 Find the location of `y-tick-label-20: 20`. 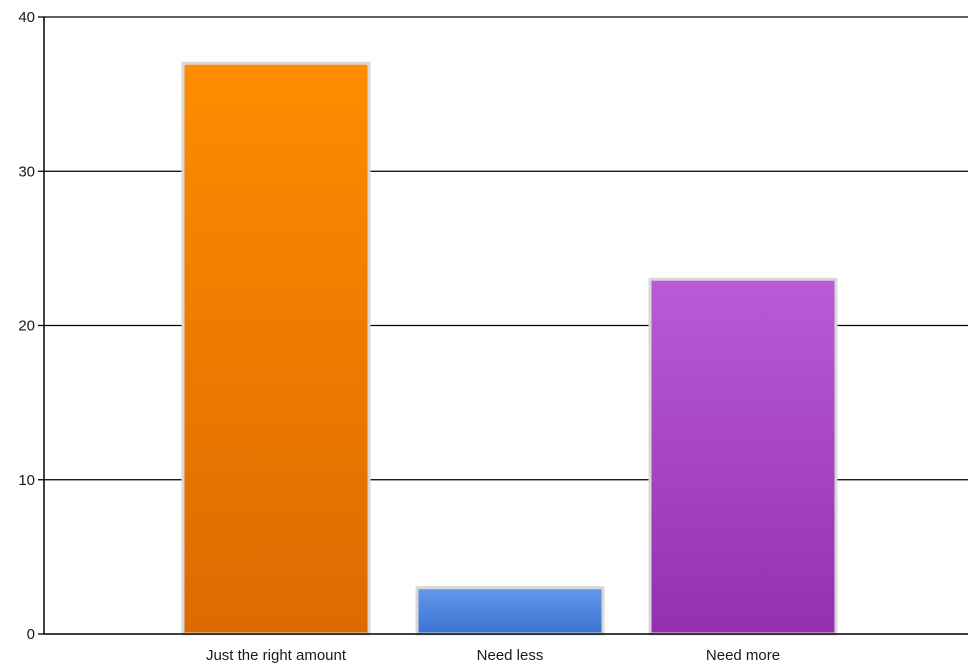

y-tick-label-20: 20 is located at coordinates (26, 326).